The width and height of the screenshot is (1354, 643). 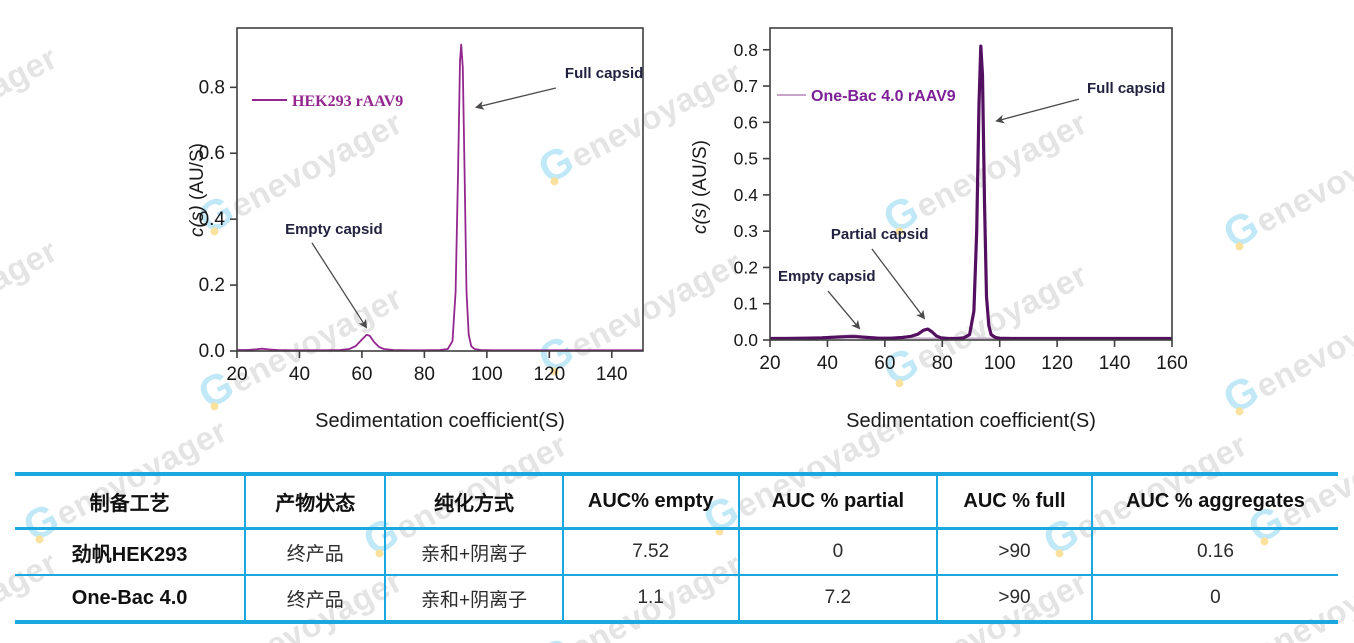 I want to click on table-row: One-Bac 4.0 终产品 亲和+阴离子 1.1 7.2 >90 0, so click(x=676, y=598).